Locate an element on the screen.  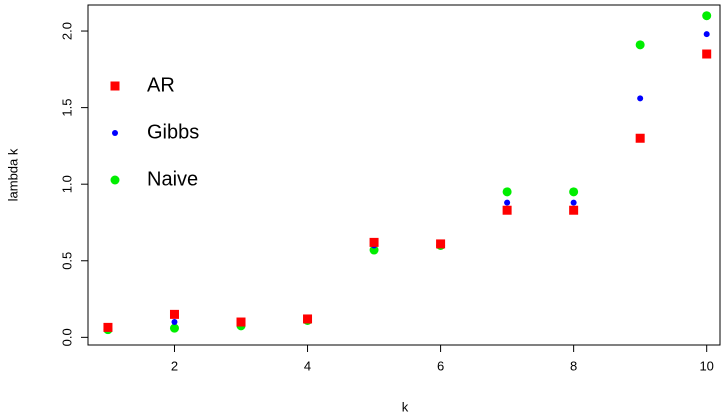
x-tick-label: 2 is located at coordinates (174, 365).